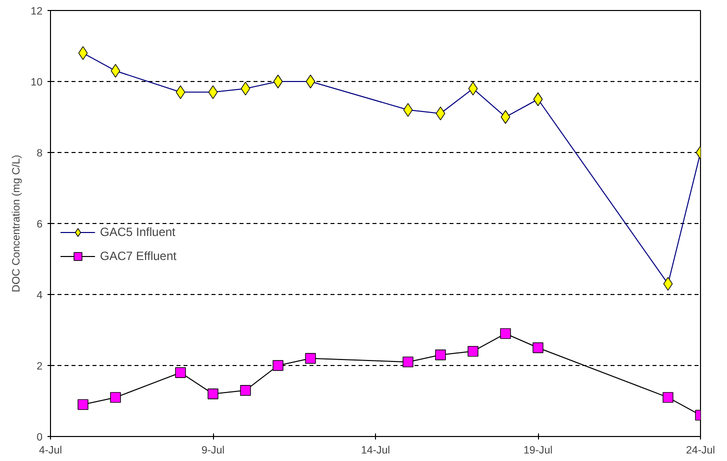 The image size is (727, 461). What do you see at coordinates (39, 154) in the screenshot?
I see `y-tick-label: 8` at bounding box center [39, 154].